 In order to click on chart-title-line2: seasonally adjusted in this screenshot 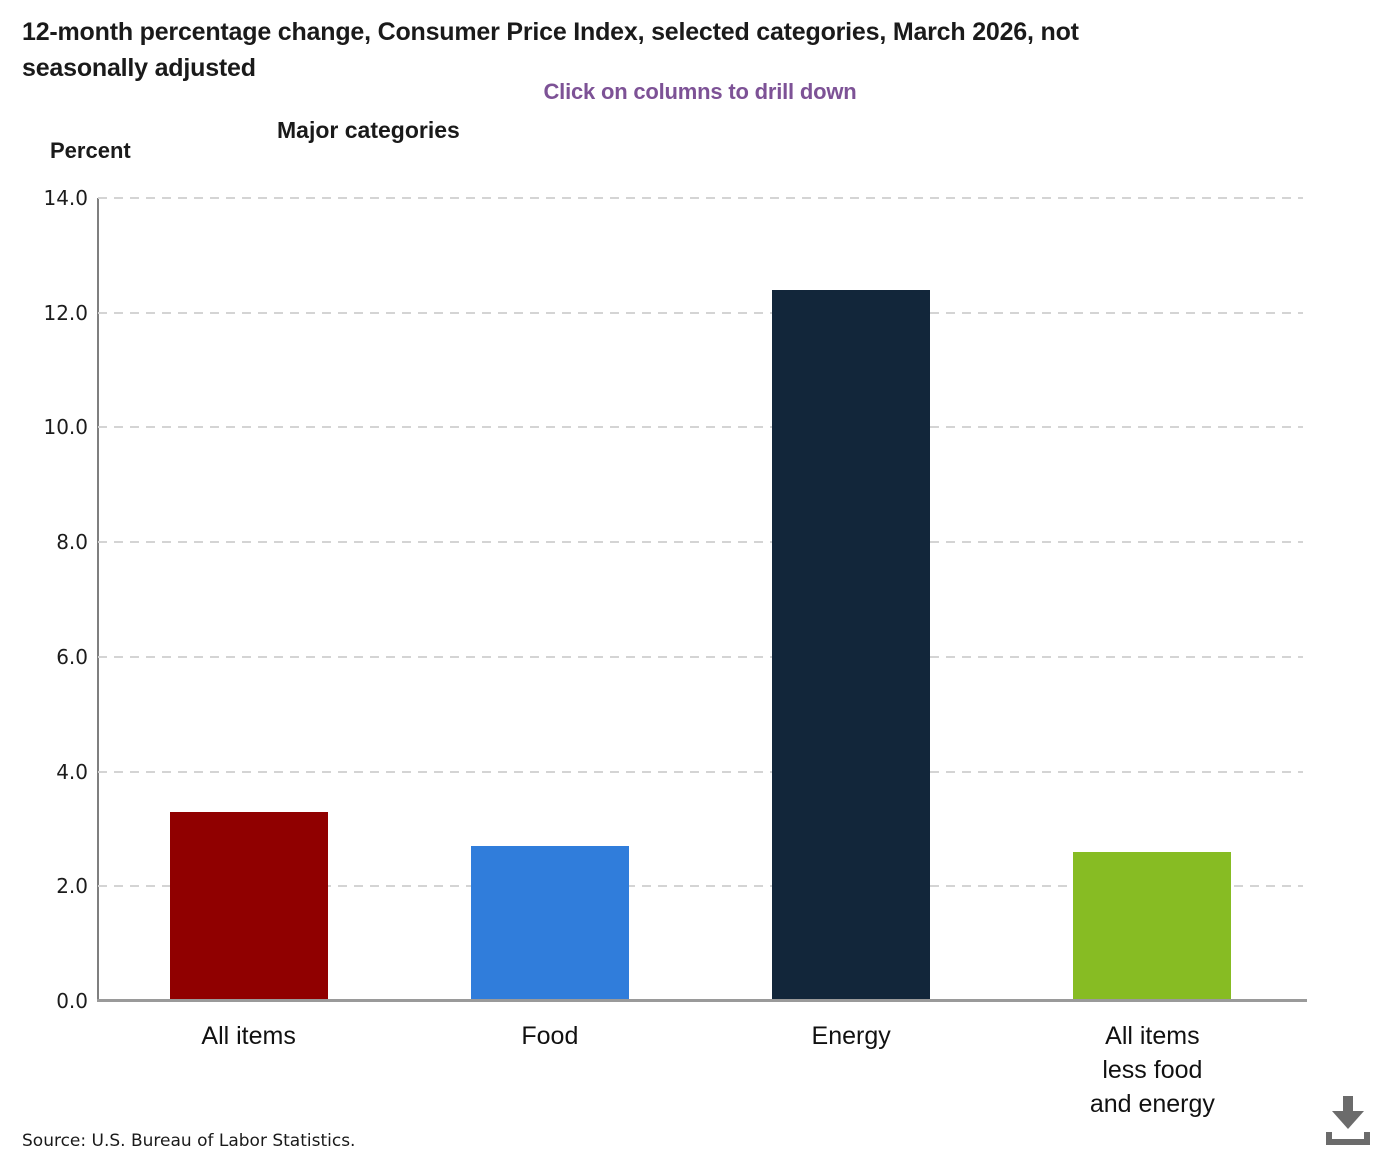, I will do `click(139, 68)`.